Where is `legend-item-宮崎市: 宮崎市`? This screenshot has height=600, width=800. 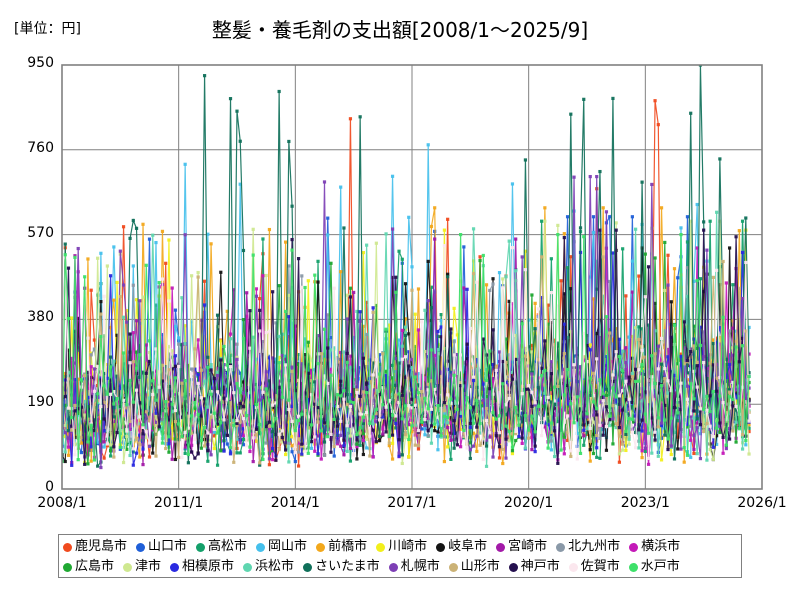
legend-item-宮崎市: 宮崎市 is located at coordinates (521, 547).